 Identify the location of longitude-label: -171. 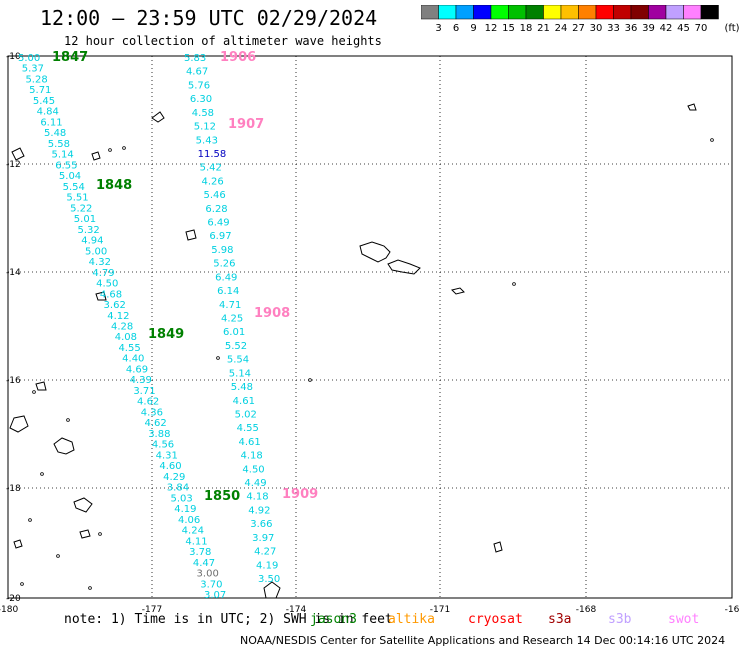
(440, 610).